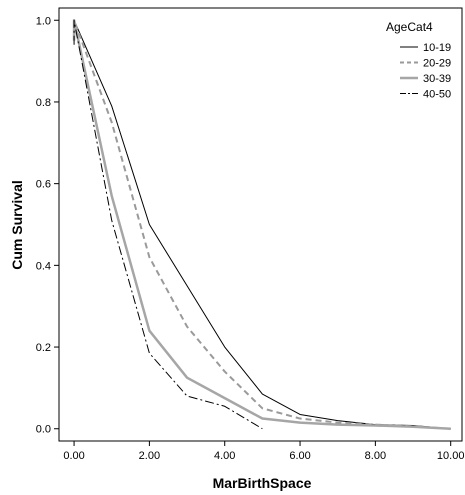 Image resolution: width=465 pixels, height=495 pixels. I want to click on legend-label: 40-50, so click(437, 95).